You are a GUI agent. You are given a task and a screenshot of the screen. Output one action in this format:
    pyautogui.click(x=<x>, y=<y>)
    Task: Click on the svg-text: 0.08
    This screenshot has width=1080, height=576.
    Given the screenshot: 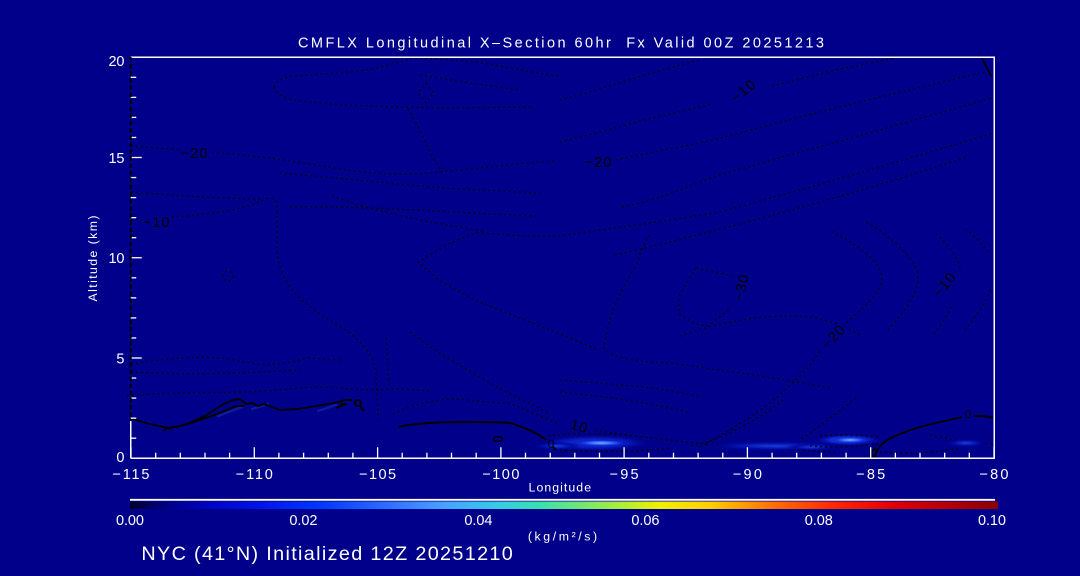 What is the action you would take?
    pyautogui.click(x=819, y=521)
    